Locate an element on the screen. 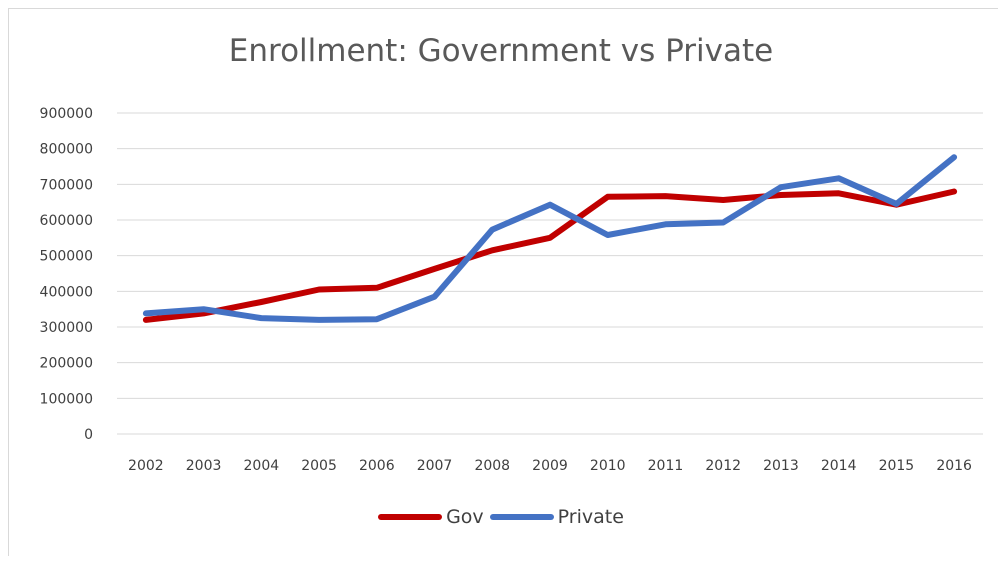 The image size is (1002, 561). x-tick-label: 2009 is located at coordinates (550, 466).